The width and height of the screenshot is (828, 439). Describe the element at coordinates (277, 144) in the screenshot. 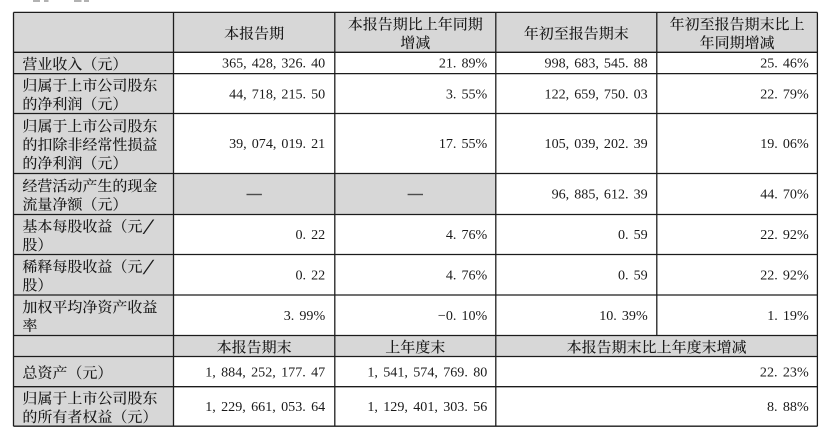

I see `svg-text: 39, 074, 019. 21` at that location.